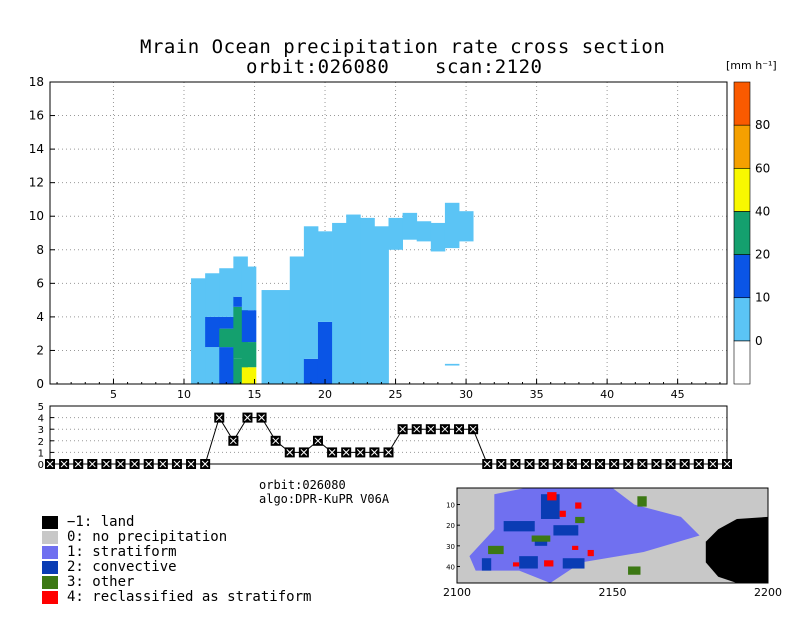  What do you see at coordinates (189, 597) in the screenshot?
I see `legend-label-reclassified: 4: reclassified as stratiform` at bounding box center [189, 597].